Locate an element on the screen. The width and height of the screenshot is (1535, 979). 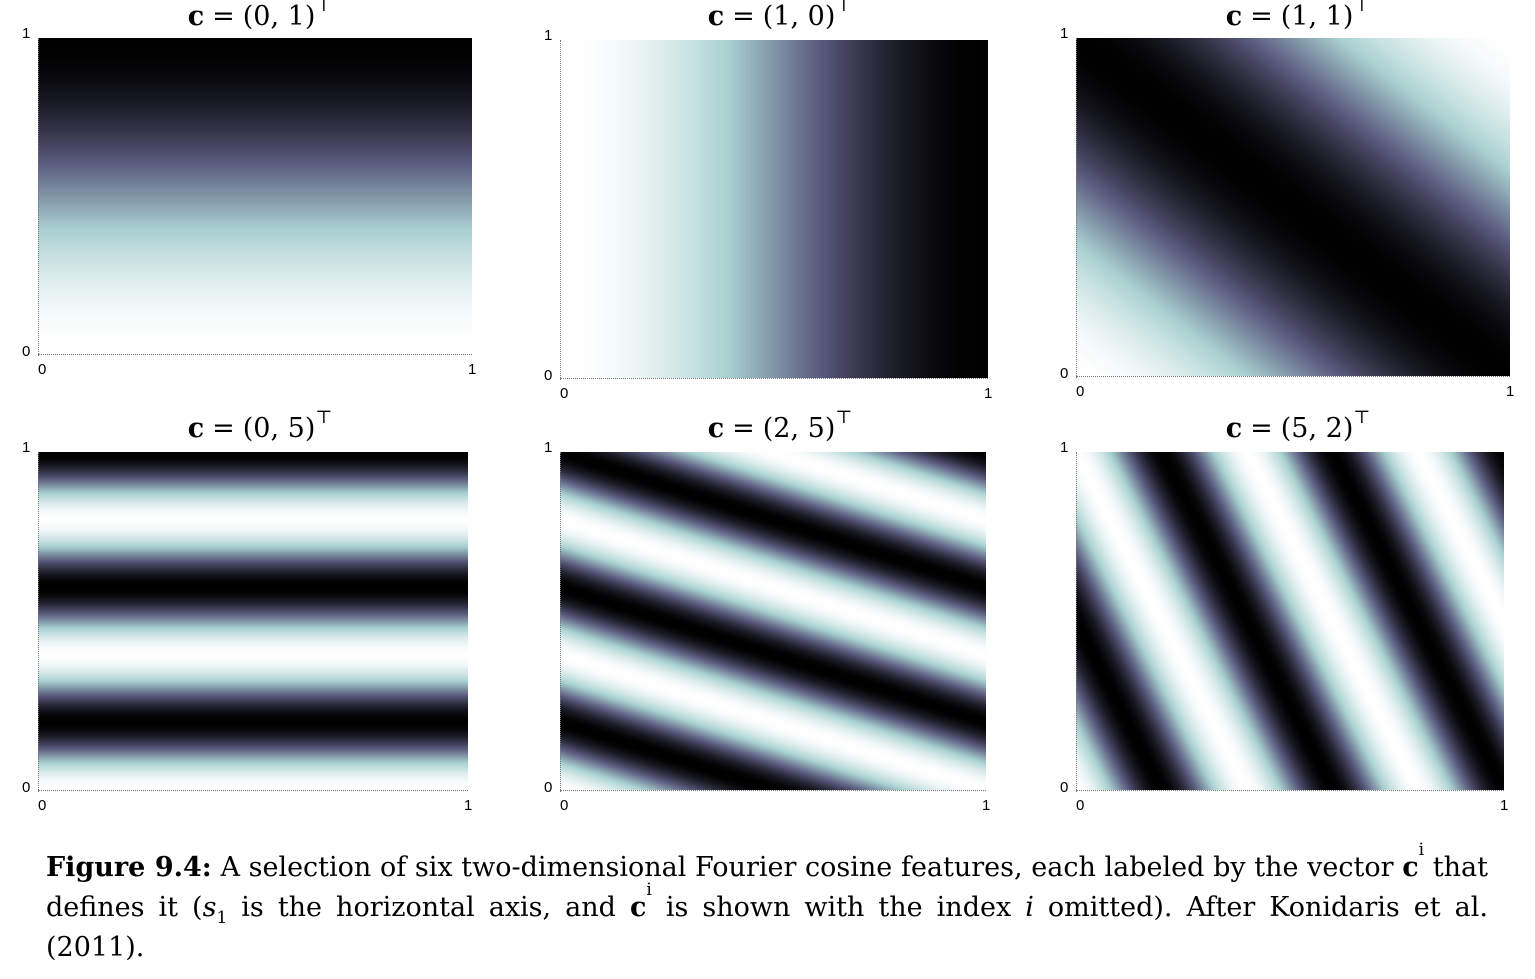
panel-title: c = (0, 5)⊤ is located at coordinates (260, 427).